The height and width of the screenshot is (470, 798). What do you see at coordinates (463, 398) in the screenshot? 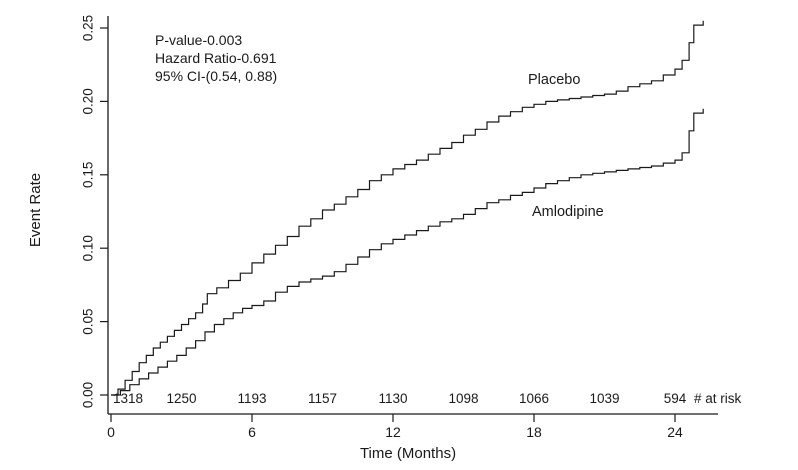
I see `at-risk-count: 1098` at bounding box center [463, 398].